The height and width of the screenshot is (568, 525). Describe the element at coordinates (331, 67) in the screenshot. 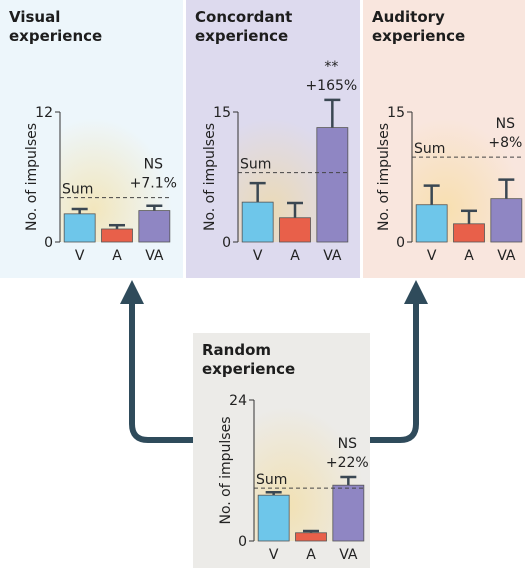

I see `annotation: **` at that location.